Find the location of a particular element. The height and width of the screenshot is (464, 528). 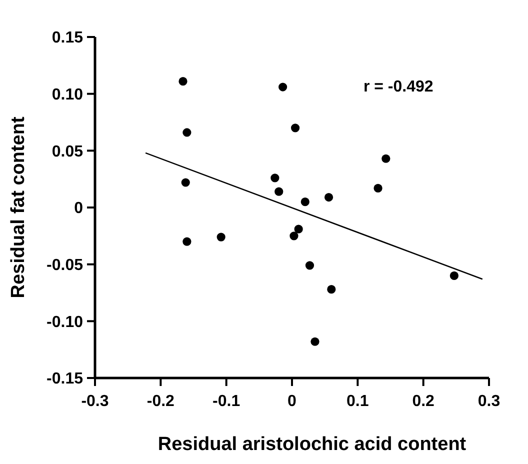

x-tick-label: -0.2 is located at coordinates (160, 401).